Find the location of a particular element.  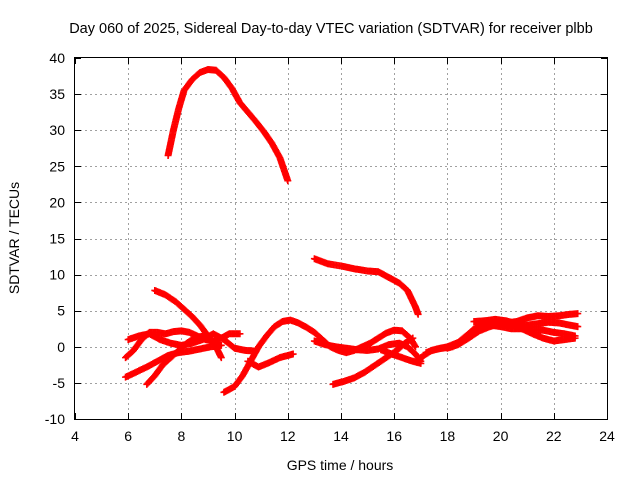

x-tick-label: 6 is located at coordinates (128, 436).